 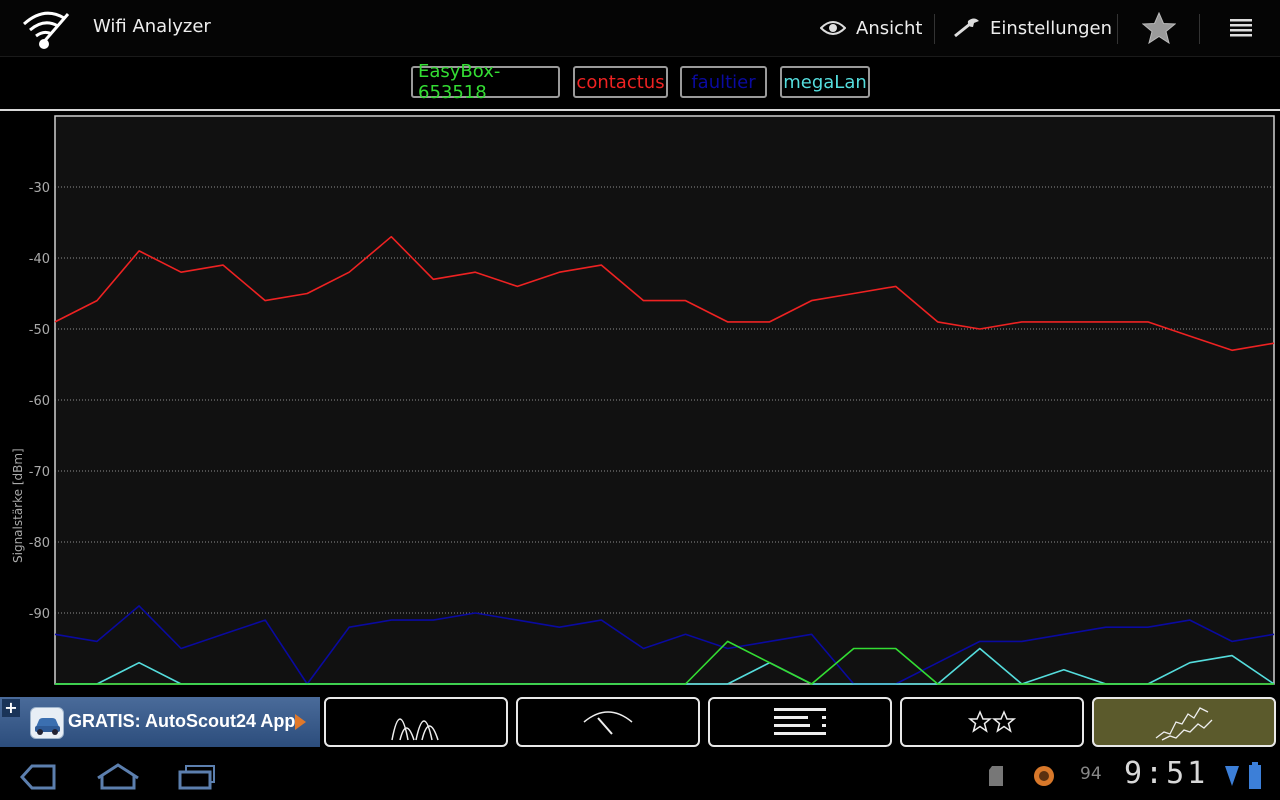 I want to click on favorite-button, so click(x=1164, y=28).